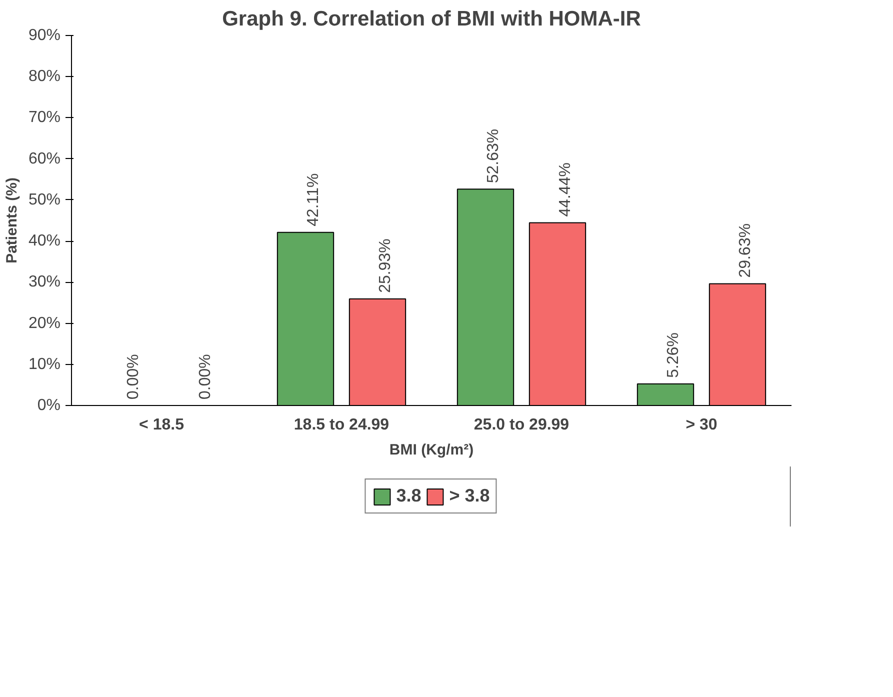  I want to click on data-label: 29.63%, so click(745, 250).